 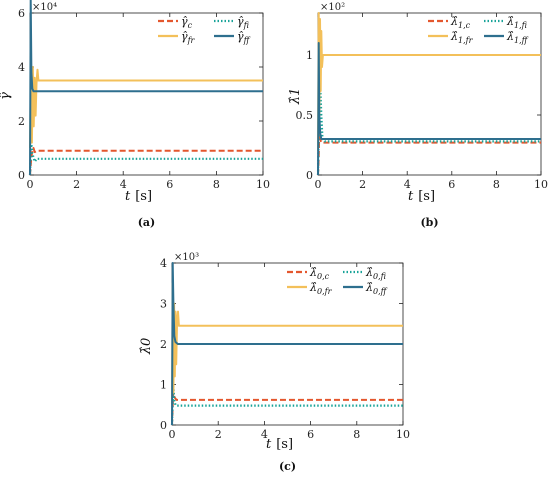 What do you see at coordinates (21, 13) in the screenshot?
I see `y-tick-label: 6` at bounding box center [21, 13].